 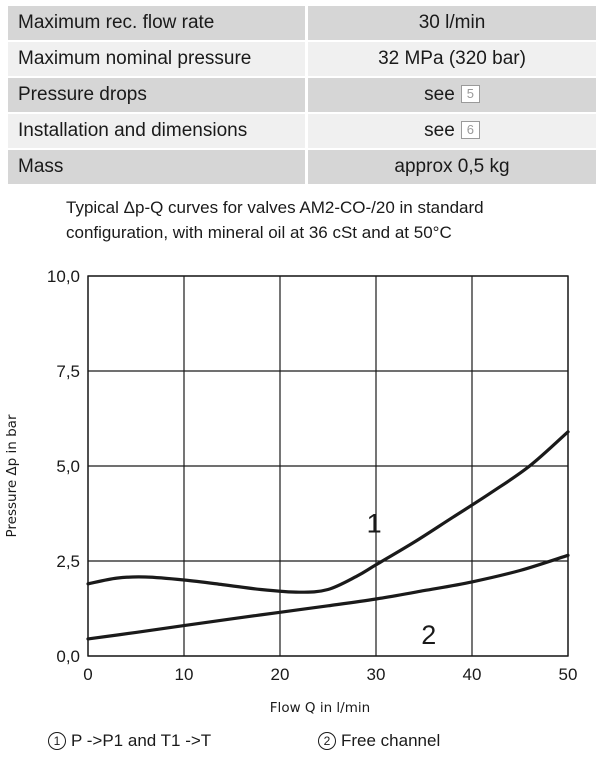 I want to click on spec-row: Maximum rec. flow rate 30 l/min, so click(x=302, y=23).